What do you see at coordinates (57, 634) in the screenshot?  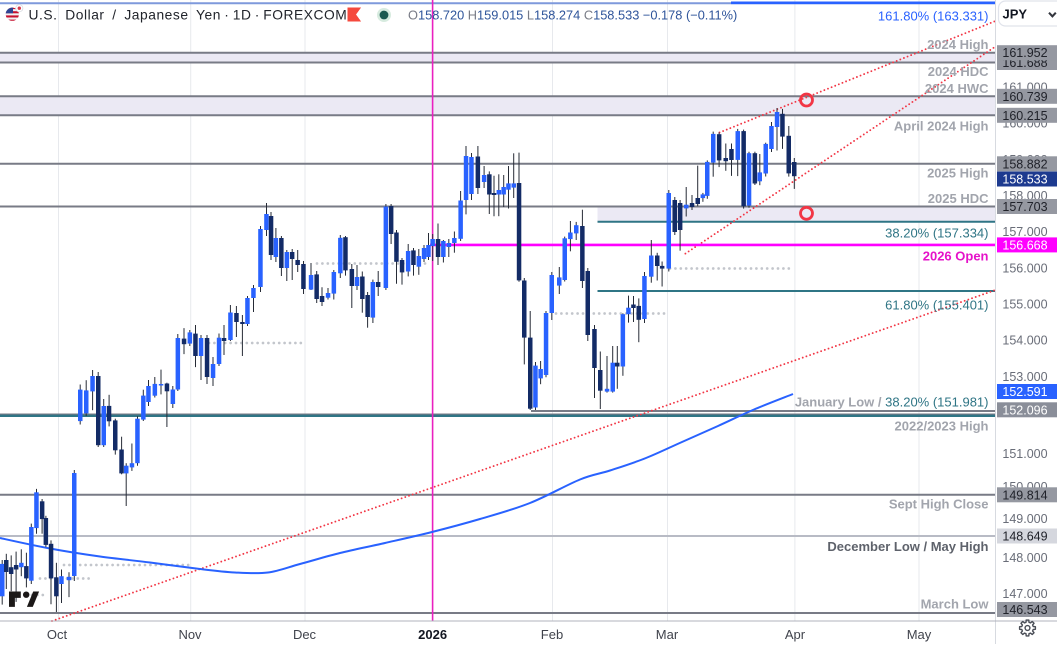 I see `svg-text: Oct` at bounding box center [57, 634].